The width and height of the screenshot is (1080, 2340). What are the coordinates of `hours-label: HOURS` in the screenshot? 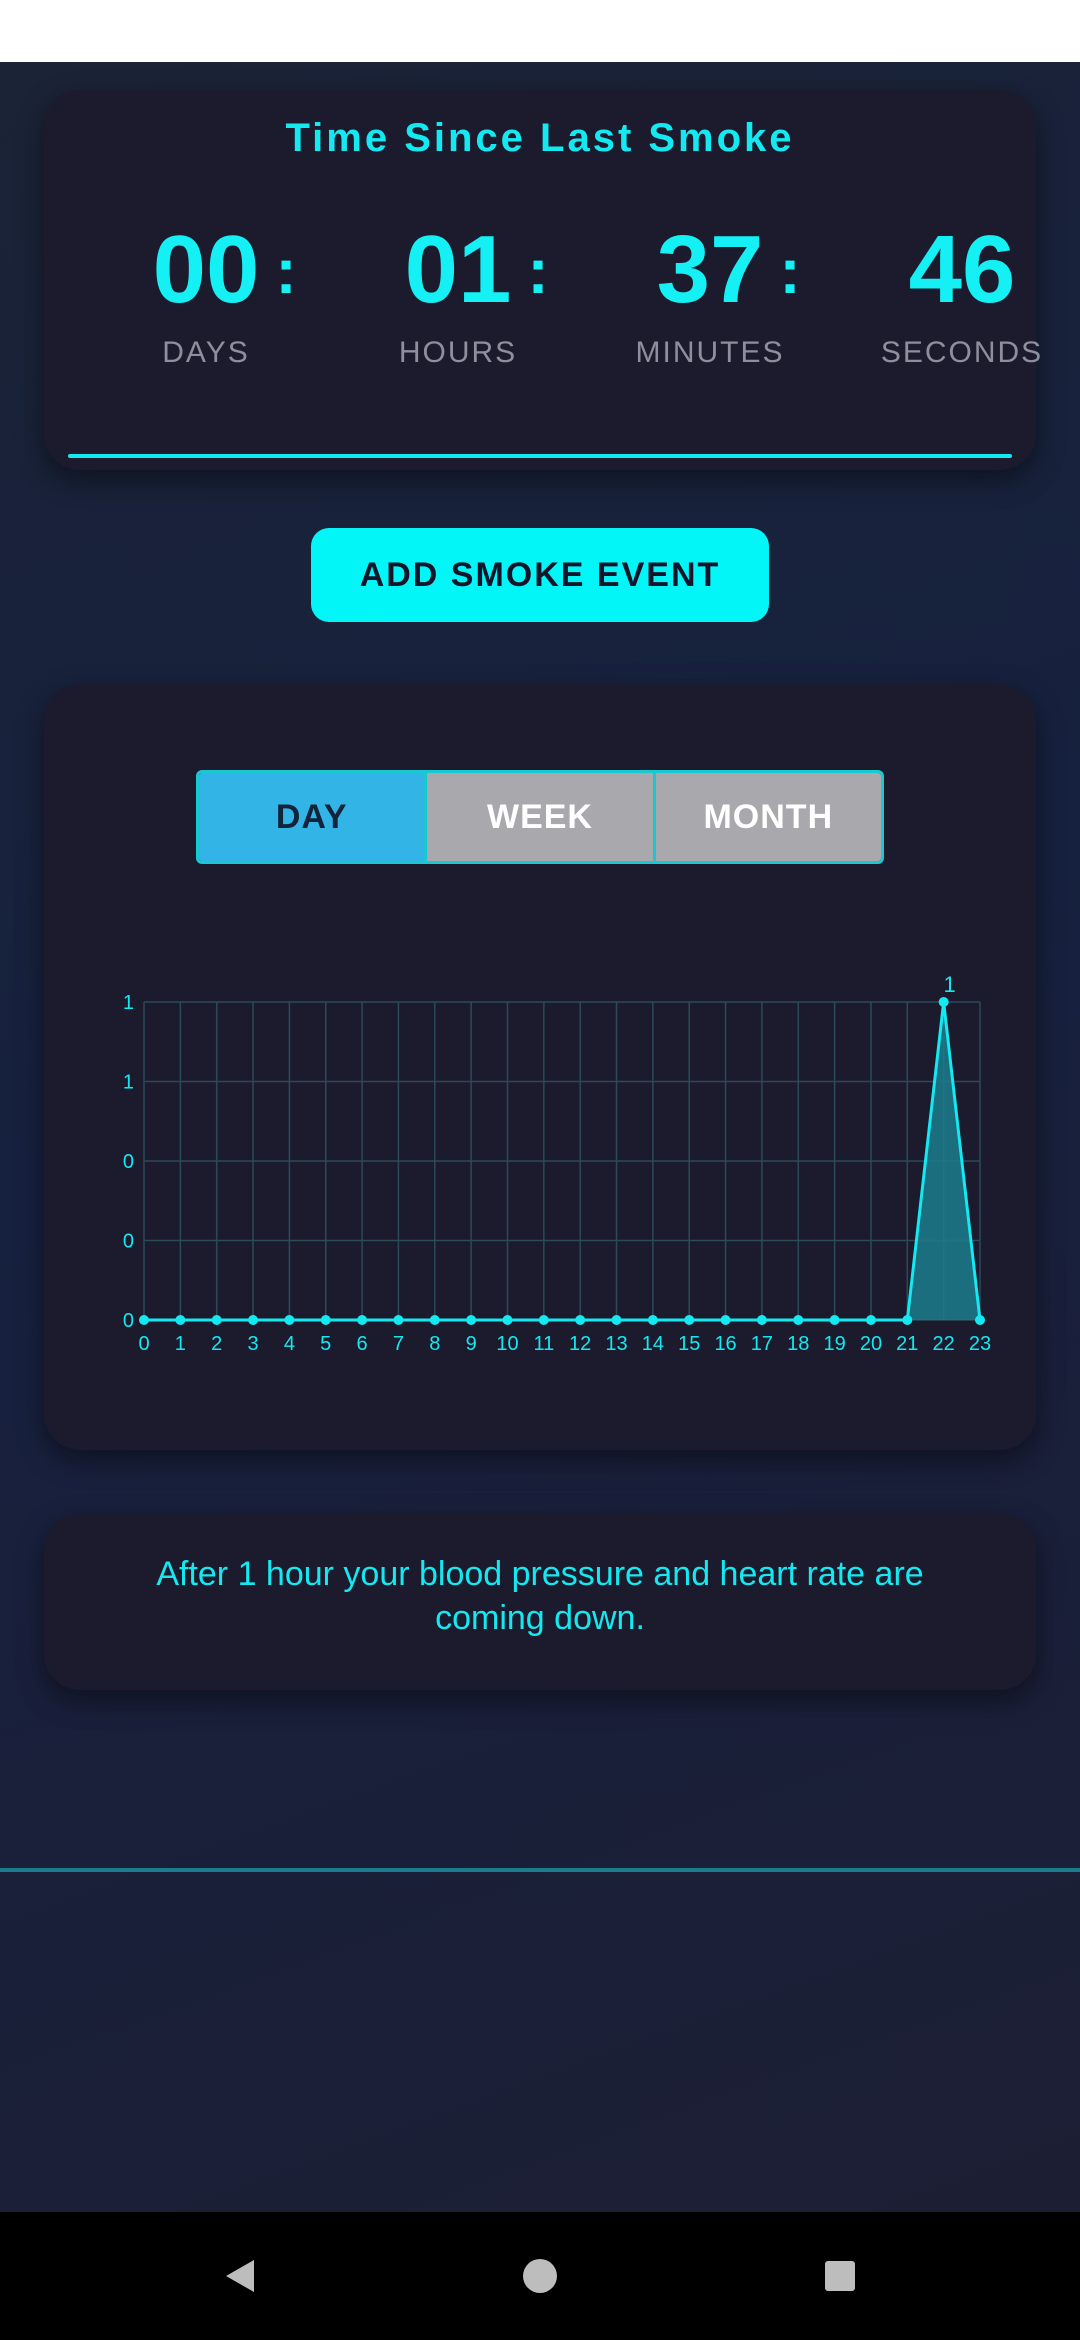 It's located at (458, 352).